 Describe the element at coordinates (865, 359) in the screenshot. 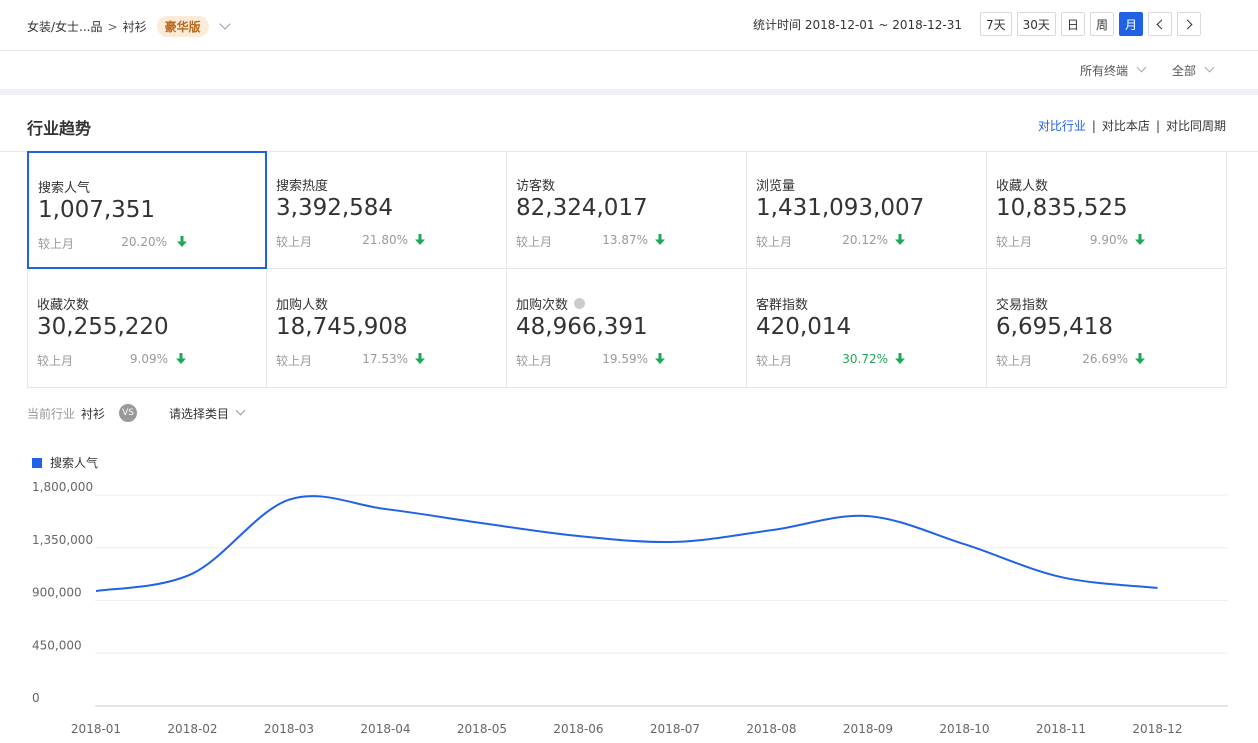

I see `metric-change: 30.72%` at that location.